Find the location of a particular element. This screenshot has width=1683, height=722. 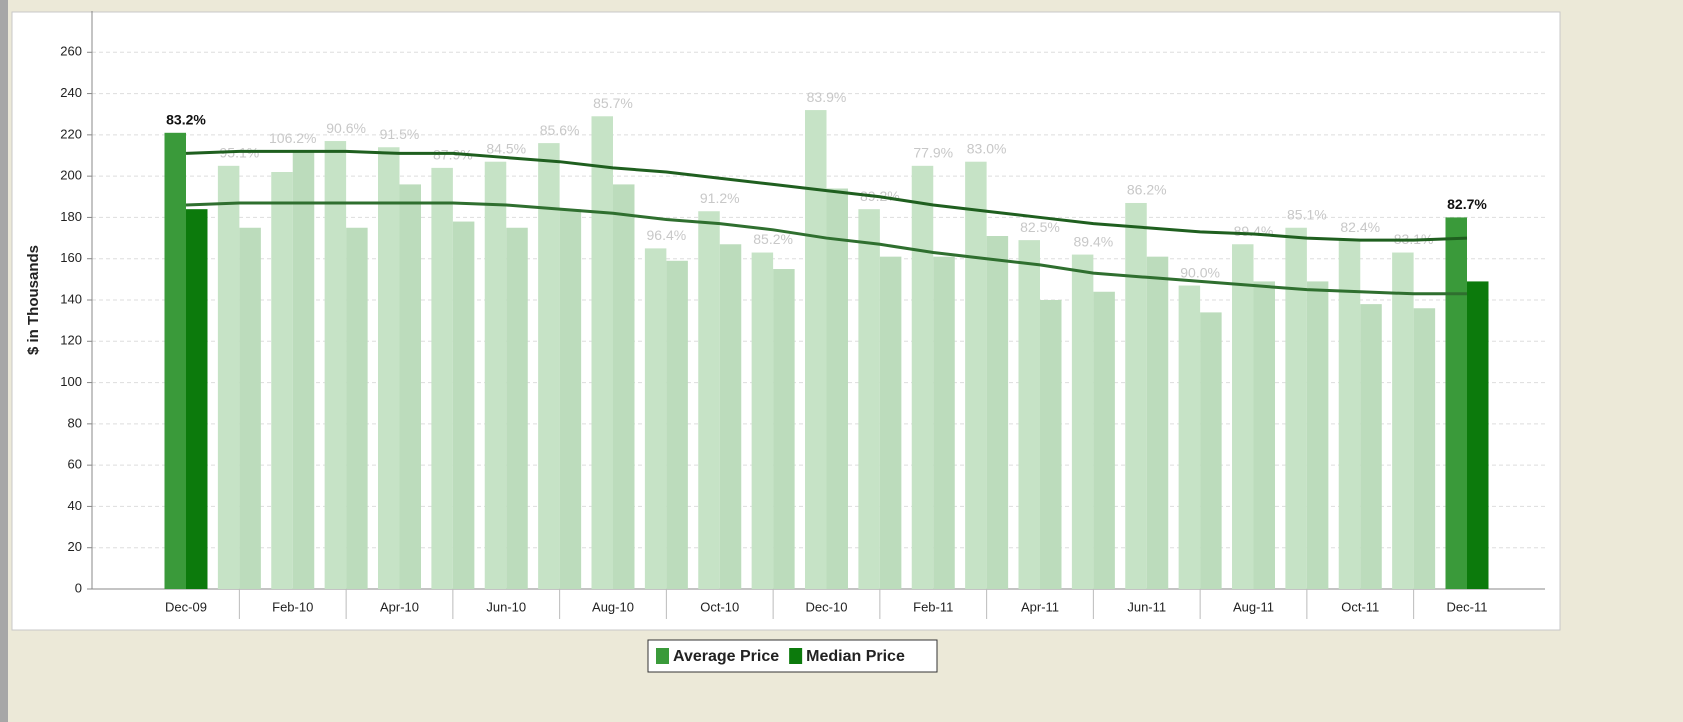

bar-annotation: 82.7% is located at coordinates (1467, 204).